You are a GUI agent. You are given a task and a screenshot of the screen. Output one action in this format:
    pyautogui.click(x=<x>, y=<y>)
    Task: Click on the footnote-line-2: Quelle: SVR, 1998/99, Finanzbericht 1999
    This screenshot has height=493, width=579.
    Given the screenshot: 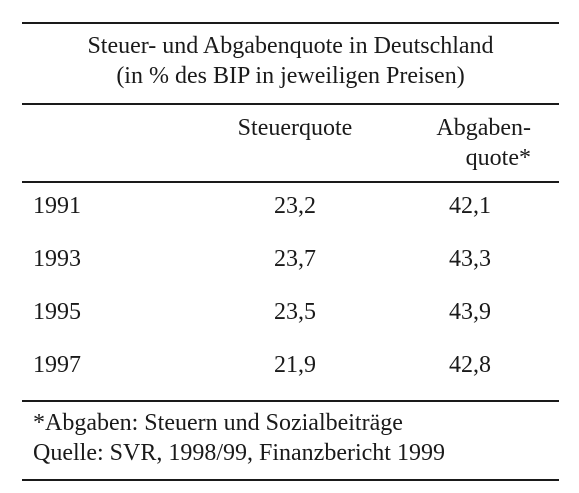 What is the action you would take?
    pyautogui.click(x=239, y=453)
    